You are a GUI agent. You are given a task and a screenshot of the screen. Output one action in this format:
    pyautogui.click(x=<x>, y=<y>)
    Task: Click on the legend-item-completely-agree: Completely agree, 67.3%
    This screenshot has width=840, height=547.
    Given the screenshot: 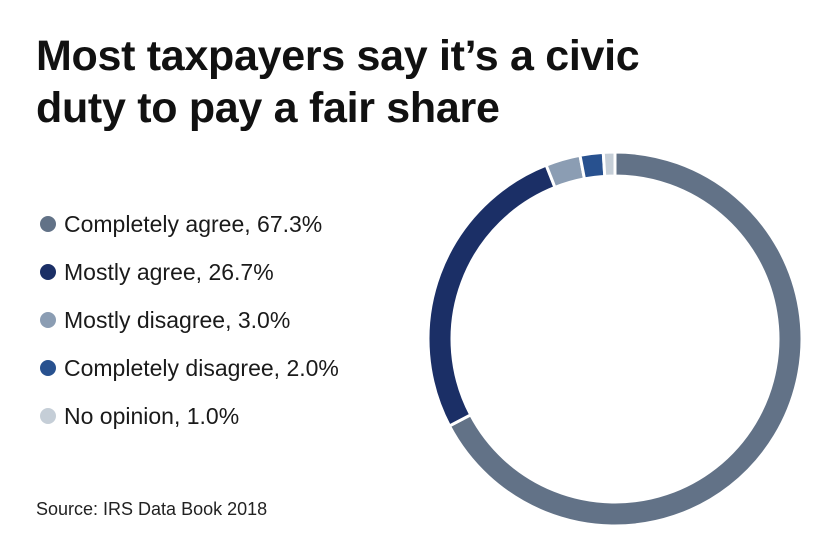 What is the action you would take?
    pyautogui.click(x=189, y=224)
    